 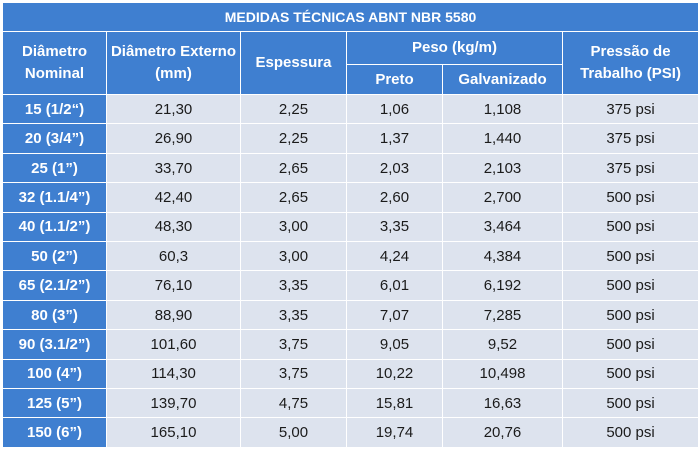 What do you see at coordinates (54, 227) in the screenshot?
I see `cell-nominal: 40 (1.1/2”)` at bounding box center [54, 227].